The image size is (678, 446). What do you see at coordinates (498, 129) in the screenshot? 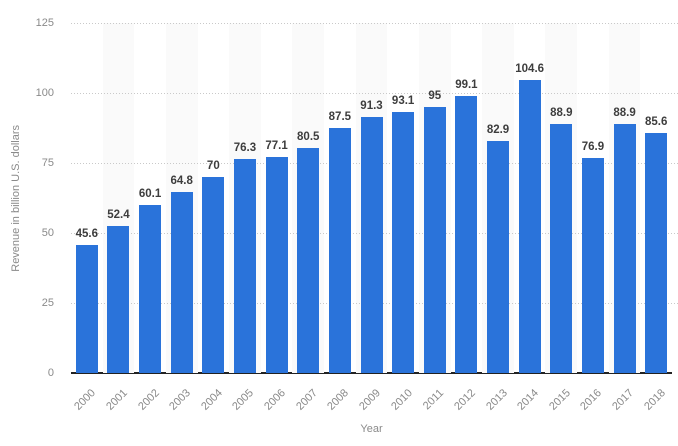
I see `bar-value-label: 82.9` at bounding box center [498, 129].